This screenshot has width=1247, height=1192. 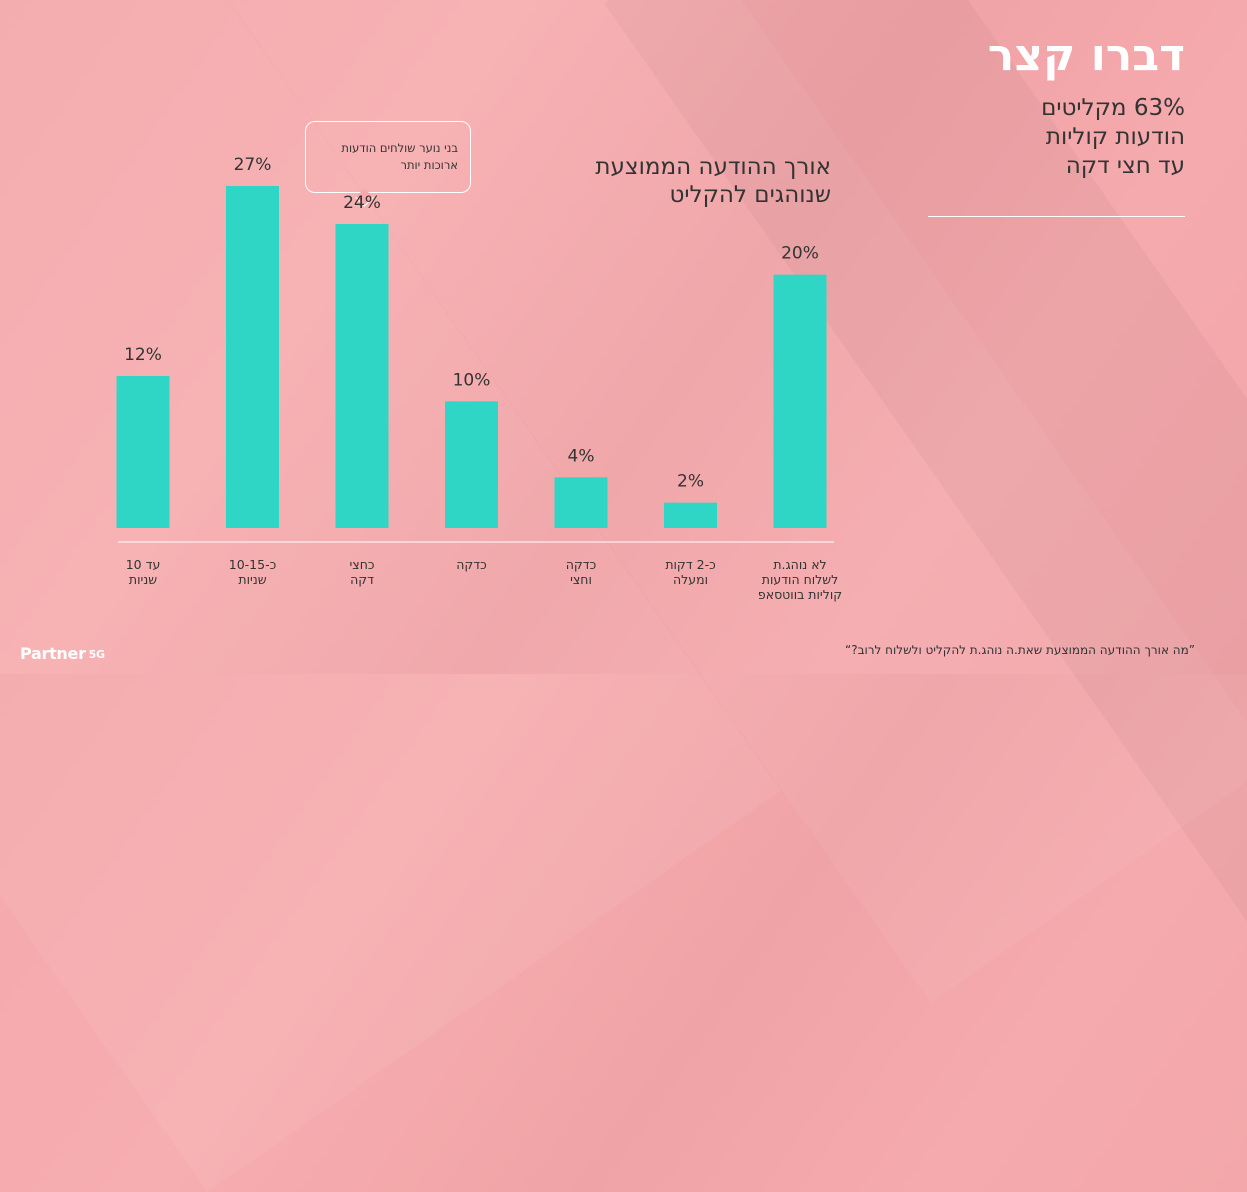 What do you see at coordinates (252, 564) in the screenshot?
I see `category-label: כ-10-15` at bounding box center [252, 564].